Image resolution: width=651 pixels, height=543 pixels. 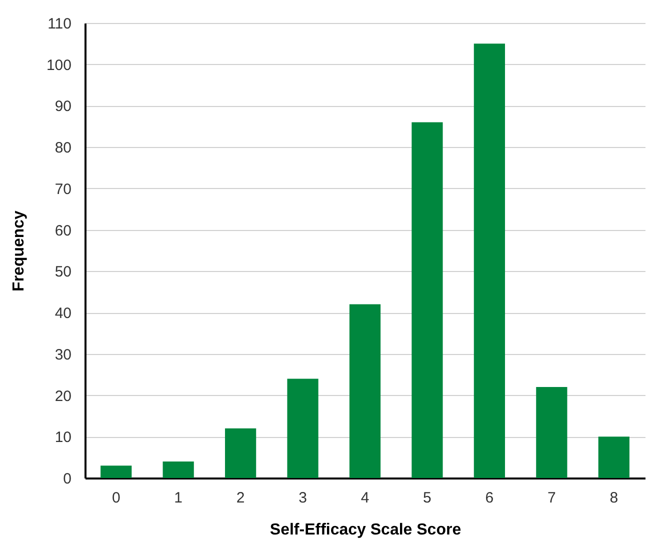 What do you see at coordinates (63, 189) in the screenshot?
I see `y-tick-label: 70` at bounding box center [63, 189].